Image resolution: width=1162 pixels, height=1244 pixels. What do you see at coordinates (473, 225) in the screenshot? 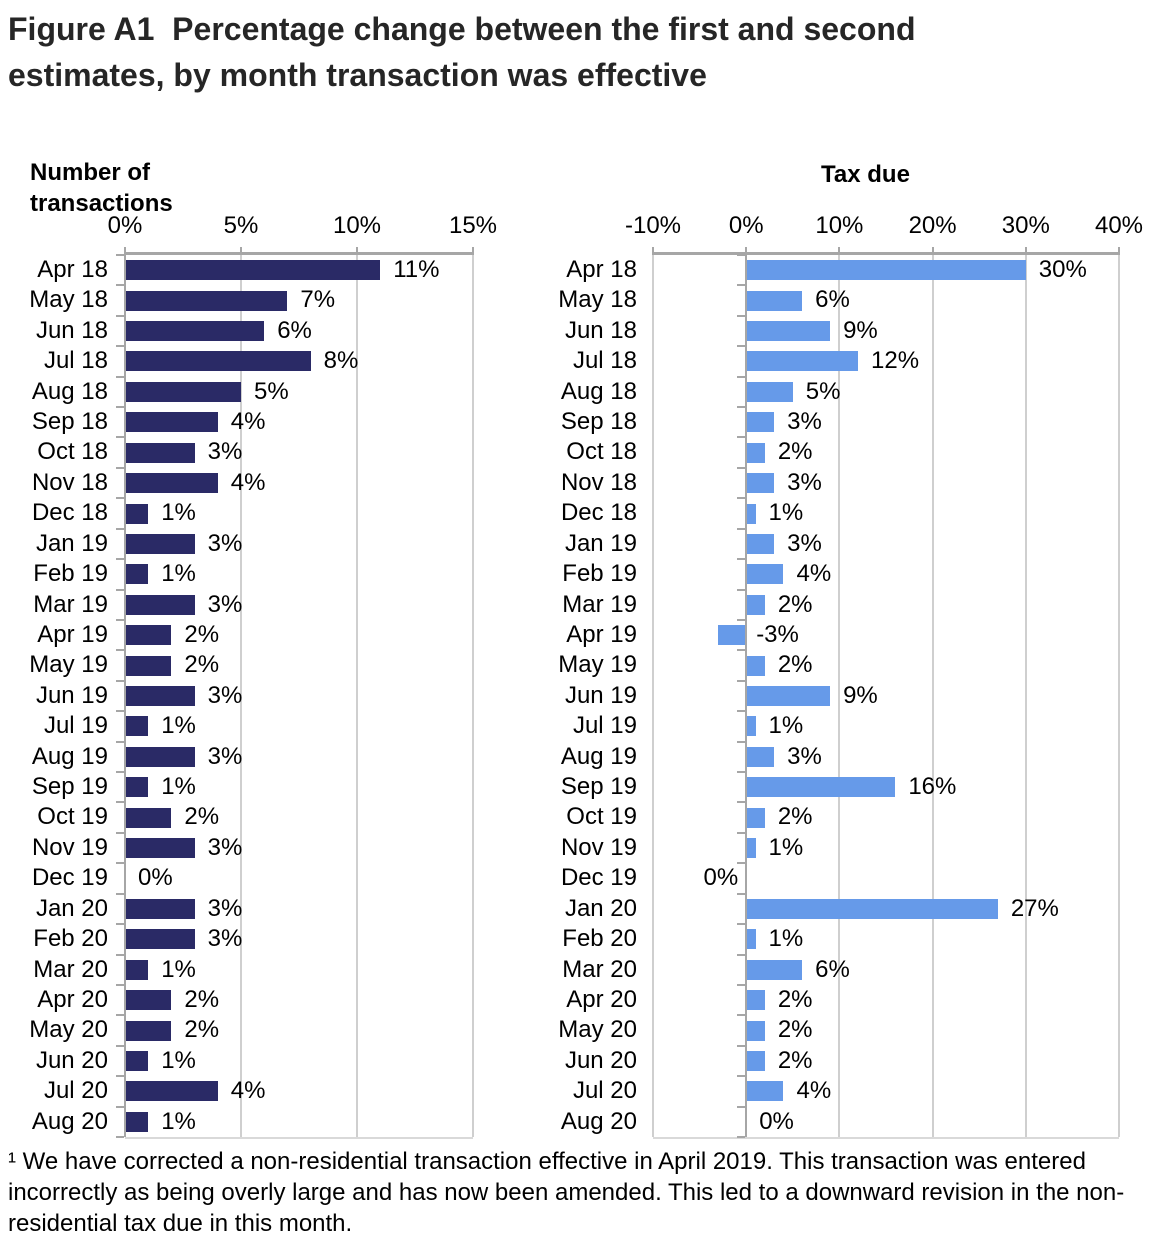
I see `axis-tick-label: 15%` at bounding box center [473, 225].